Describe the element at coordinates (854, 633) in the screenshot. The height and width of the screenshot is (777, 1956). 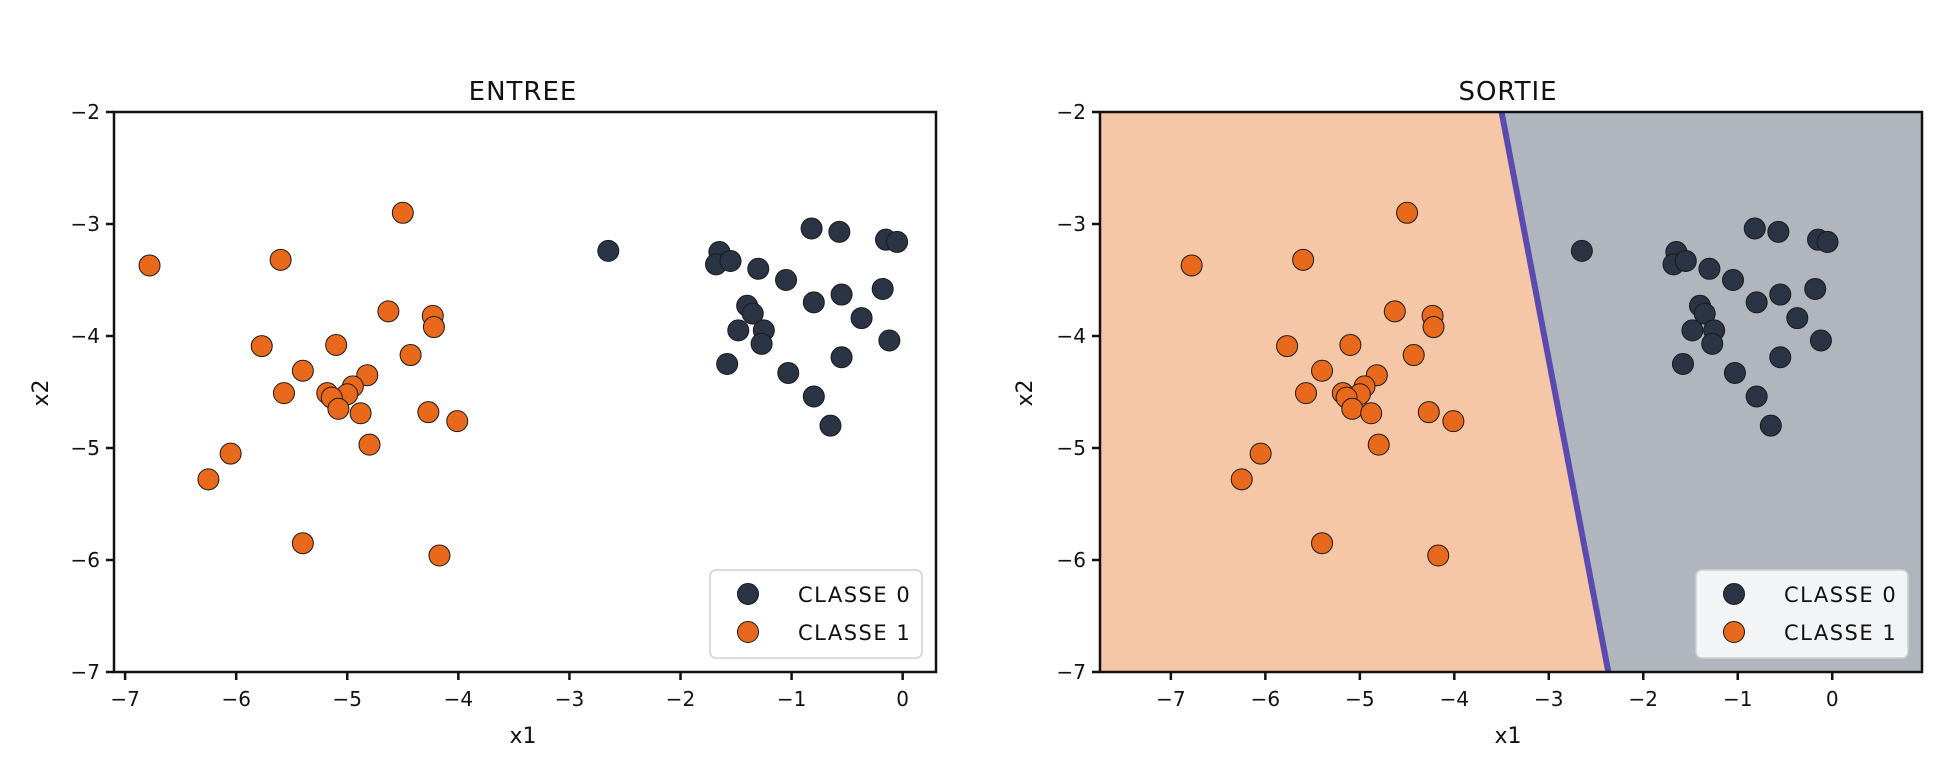
I see `legend-label: CLASSE 1` at that location.